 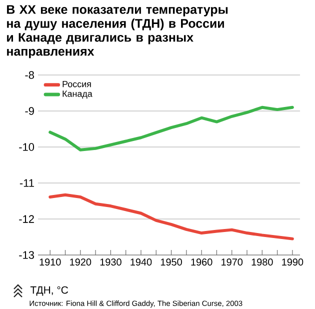 What do you see at coordinates (117, 31) in the screenshot?
I see `chart-title: В XX веке показатели температуры на душу населения (ТДН) в России и Канаде двигались в разных направлениях` at bounding box center [117, 31].